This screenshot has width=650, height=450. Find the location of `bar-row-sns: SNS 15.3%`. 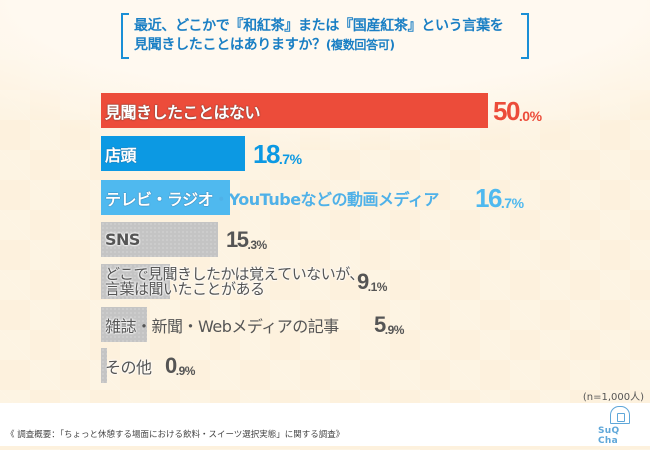

bar-row-sns: SNS 15.3% is located at coordinates (201, 239).